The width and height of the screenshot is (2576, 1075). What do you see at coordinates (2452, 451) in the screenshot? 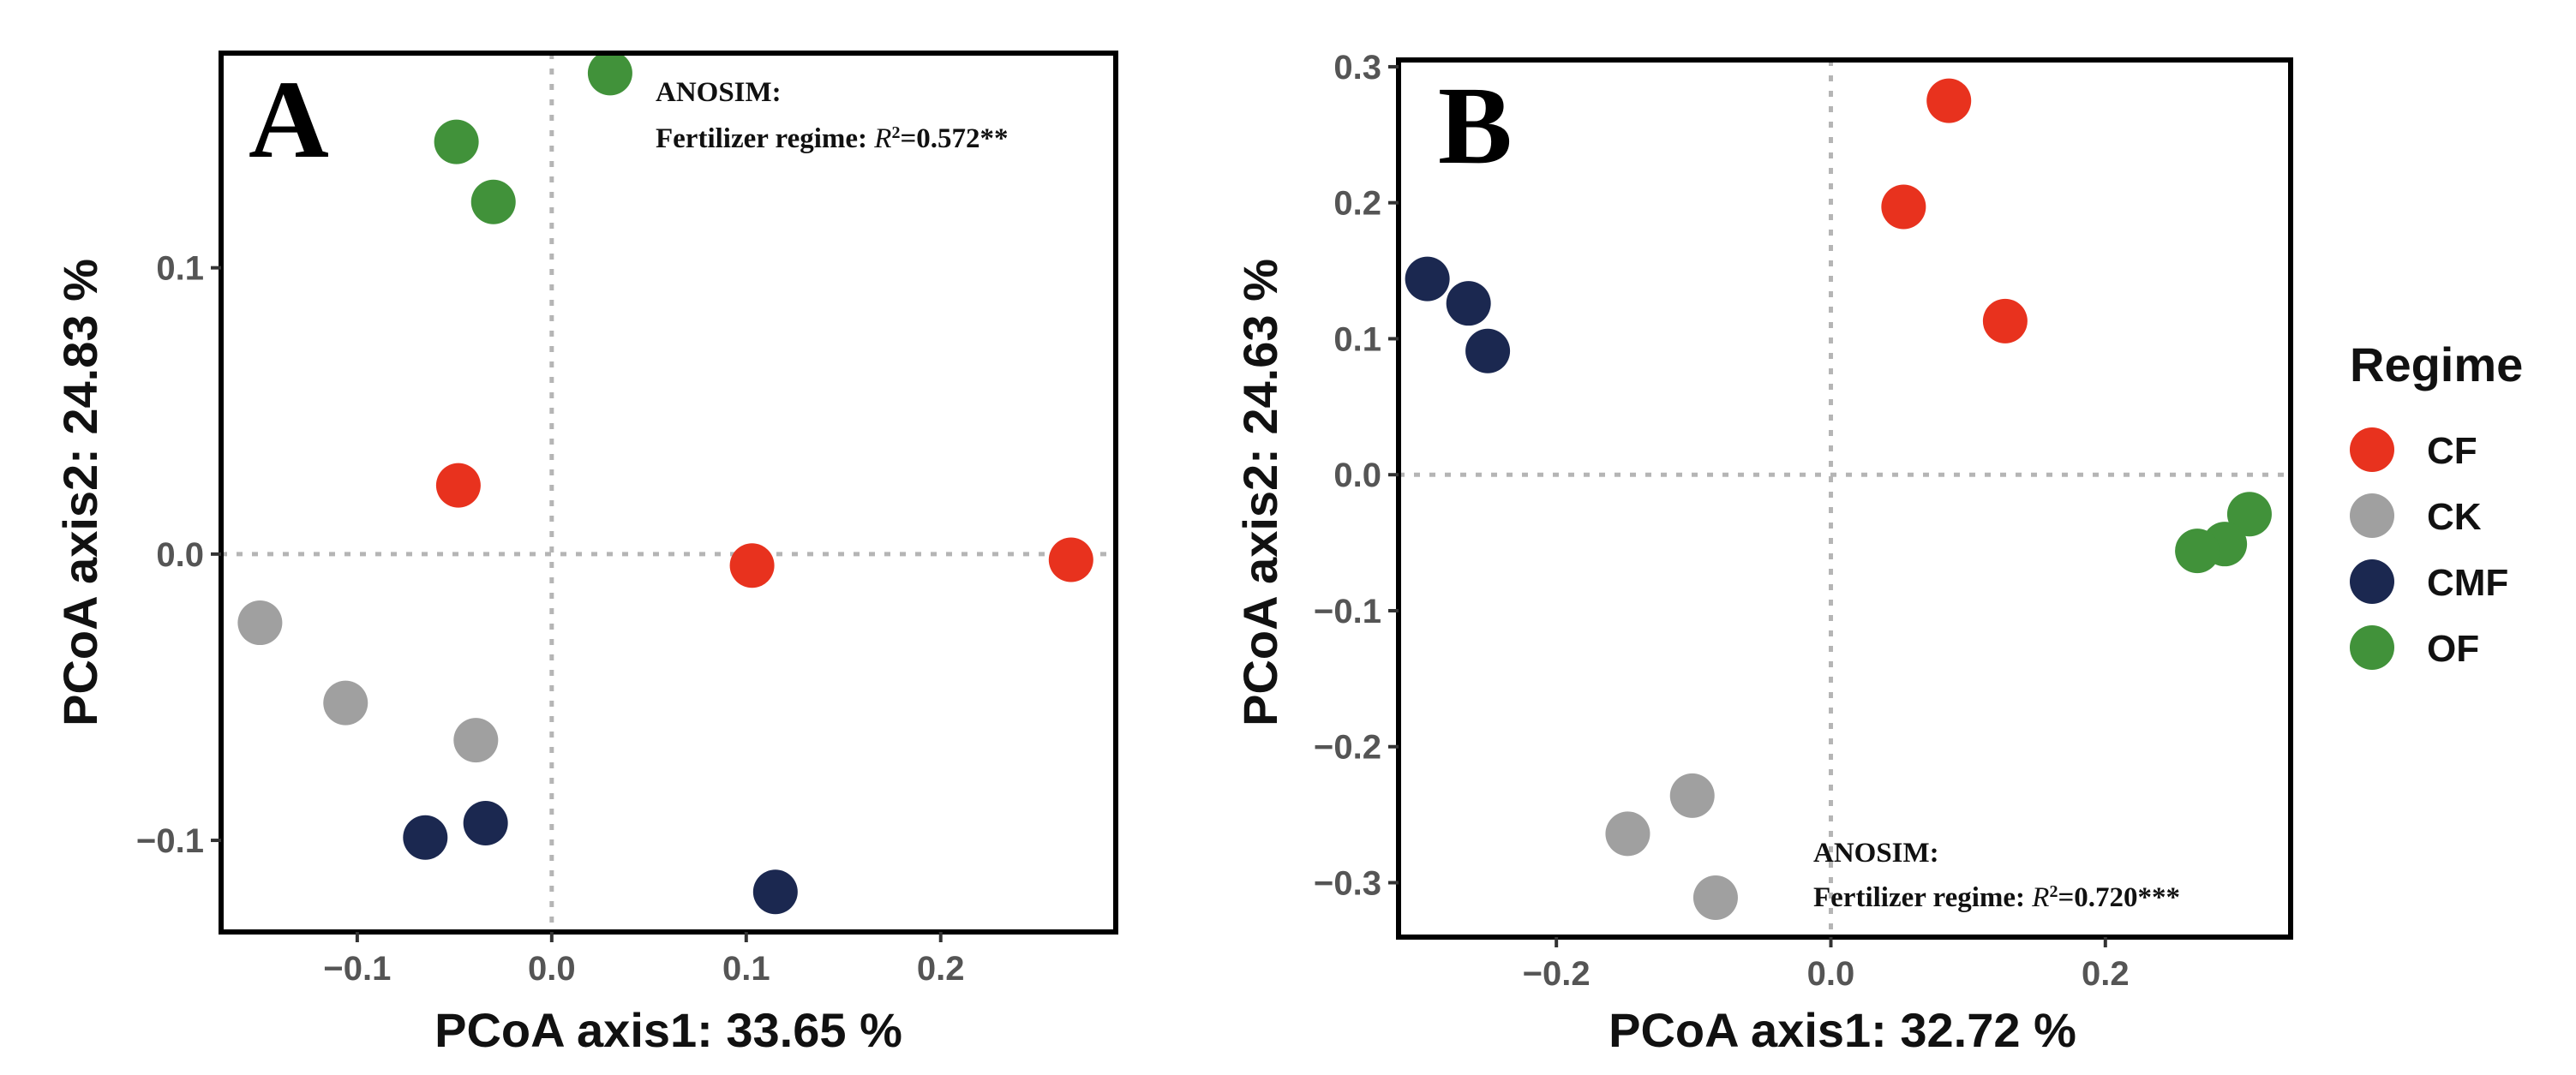
I see `legend-label-cf: CF` at bounding box center [2452, 451].